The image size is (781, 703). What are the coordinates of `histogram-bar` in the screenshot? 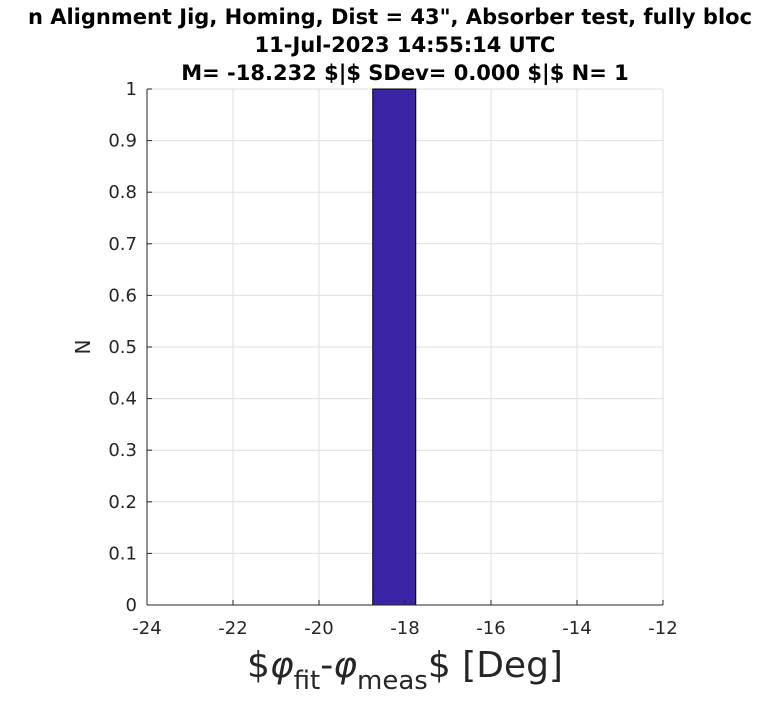 It's located at (394, 347).